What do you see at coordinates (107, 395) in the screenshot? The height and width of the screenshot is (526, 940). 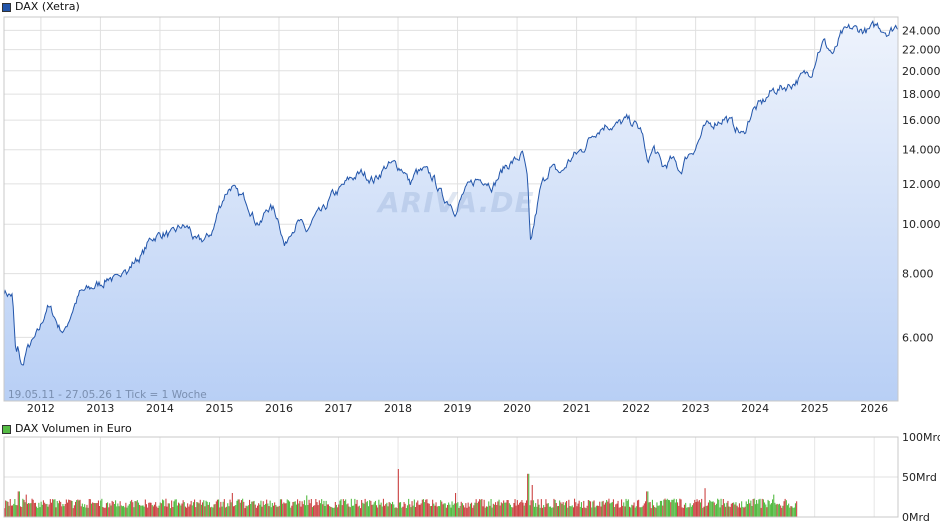 I see `date-range-label: 19.05.11 - 27.05.26 1 Tick = 1 Woche` at bounding box center [107, 395].